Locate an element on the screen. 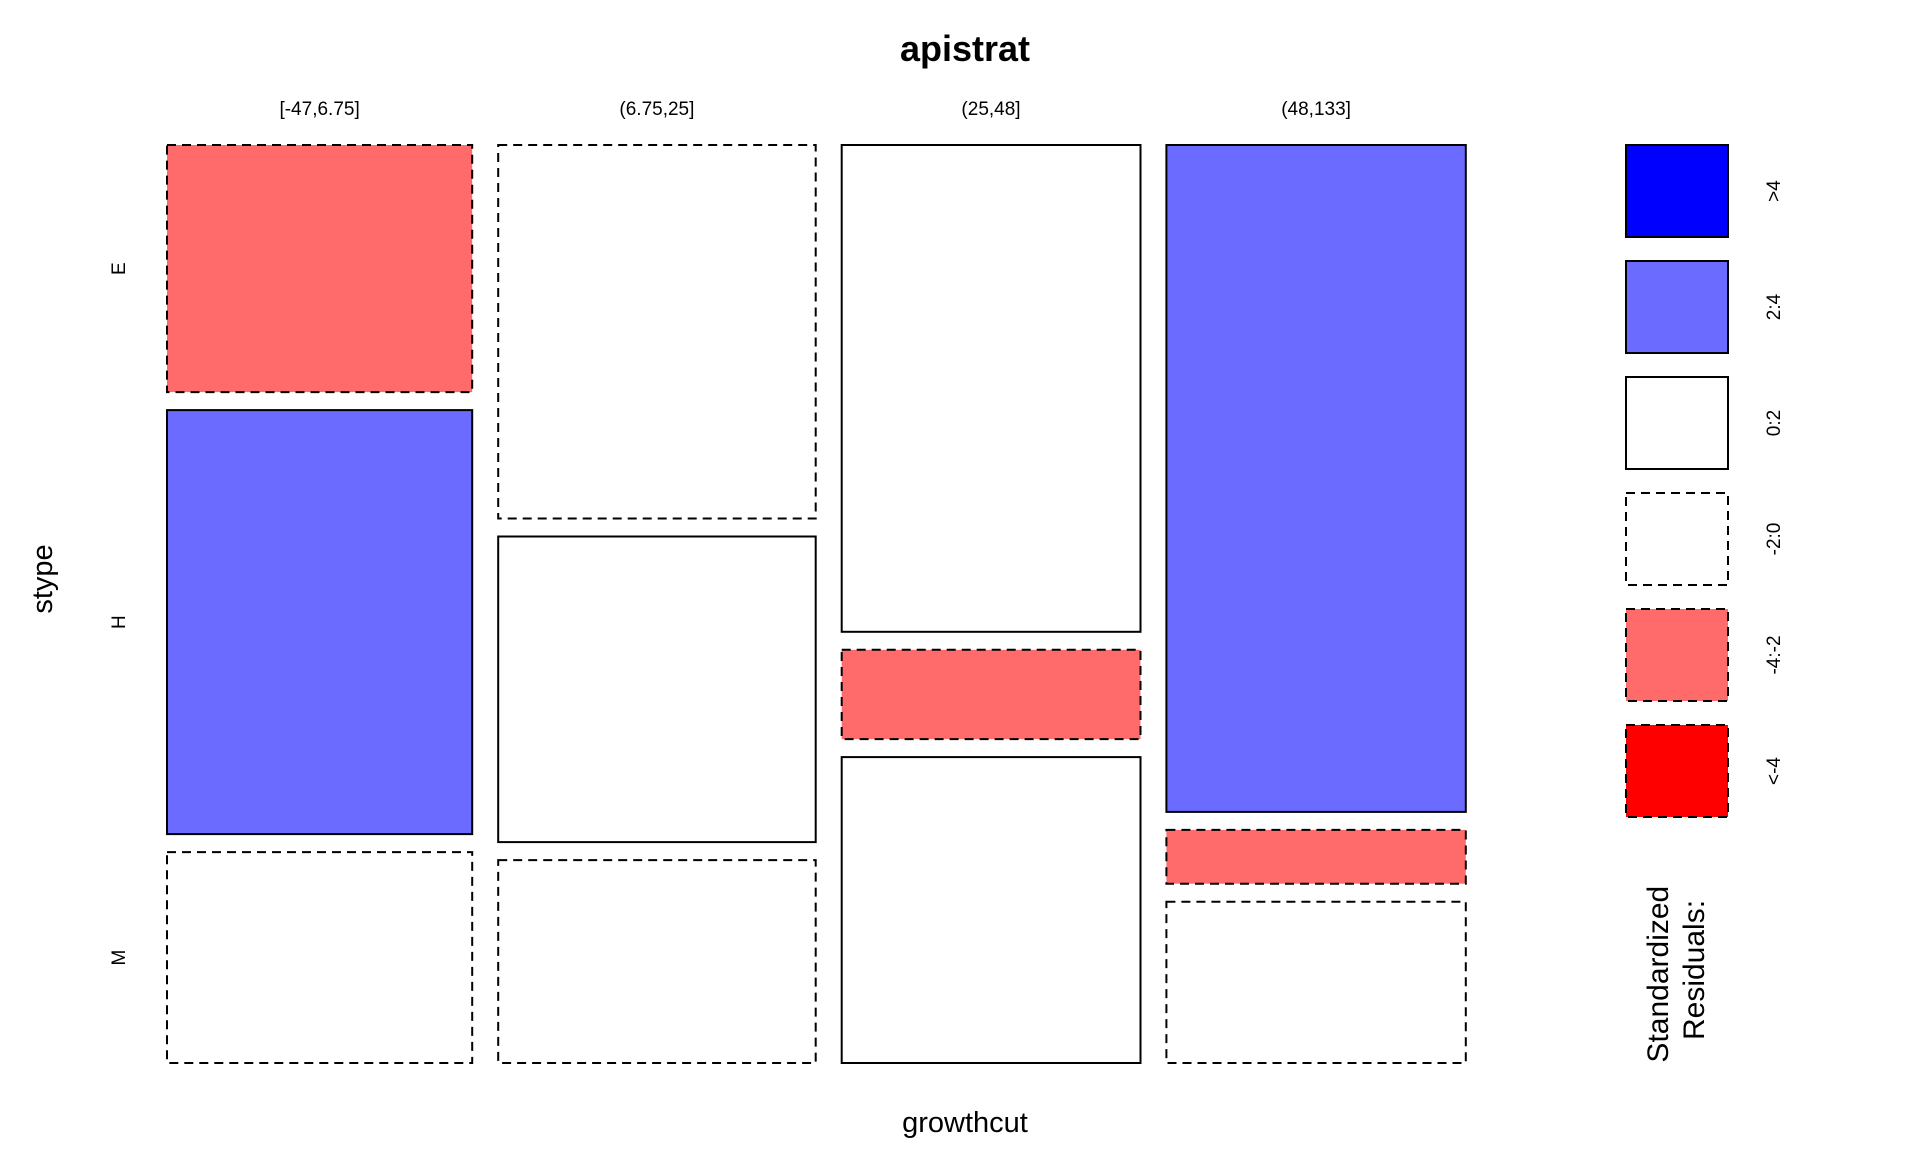 This screenshot has width=1920, height=1152. row-label-M: M is located at coordinates (119, 958).